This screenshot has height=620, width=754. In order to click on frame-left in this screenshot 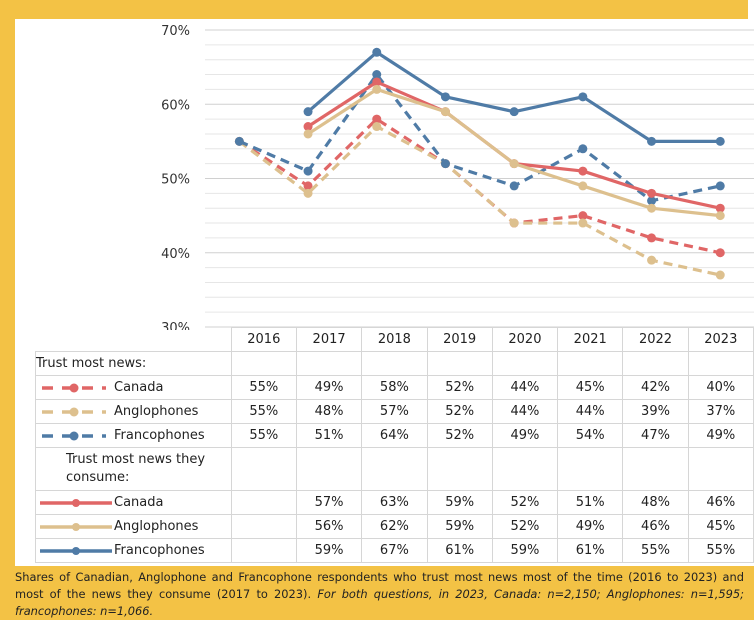, I will do `click(7, 310)`.